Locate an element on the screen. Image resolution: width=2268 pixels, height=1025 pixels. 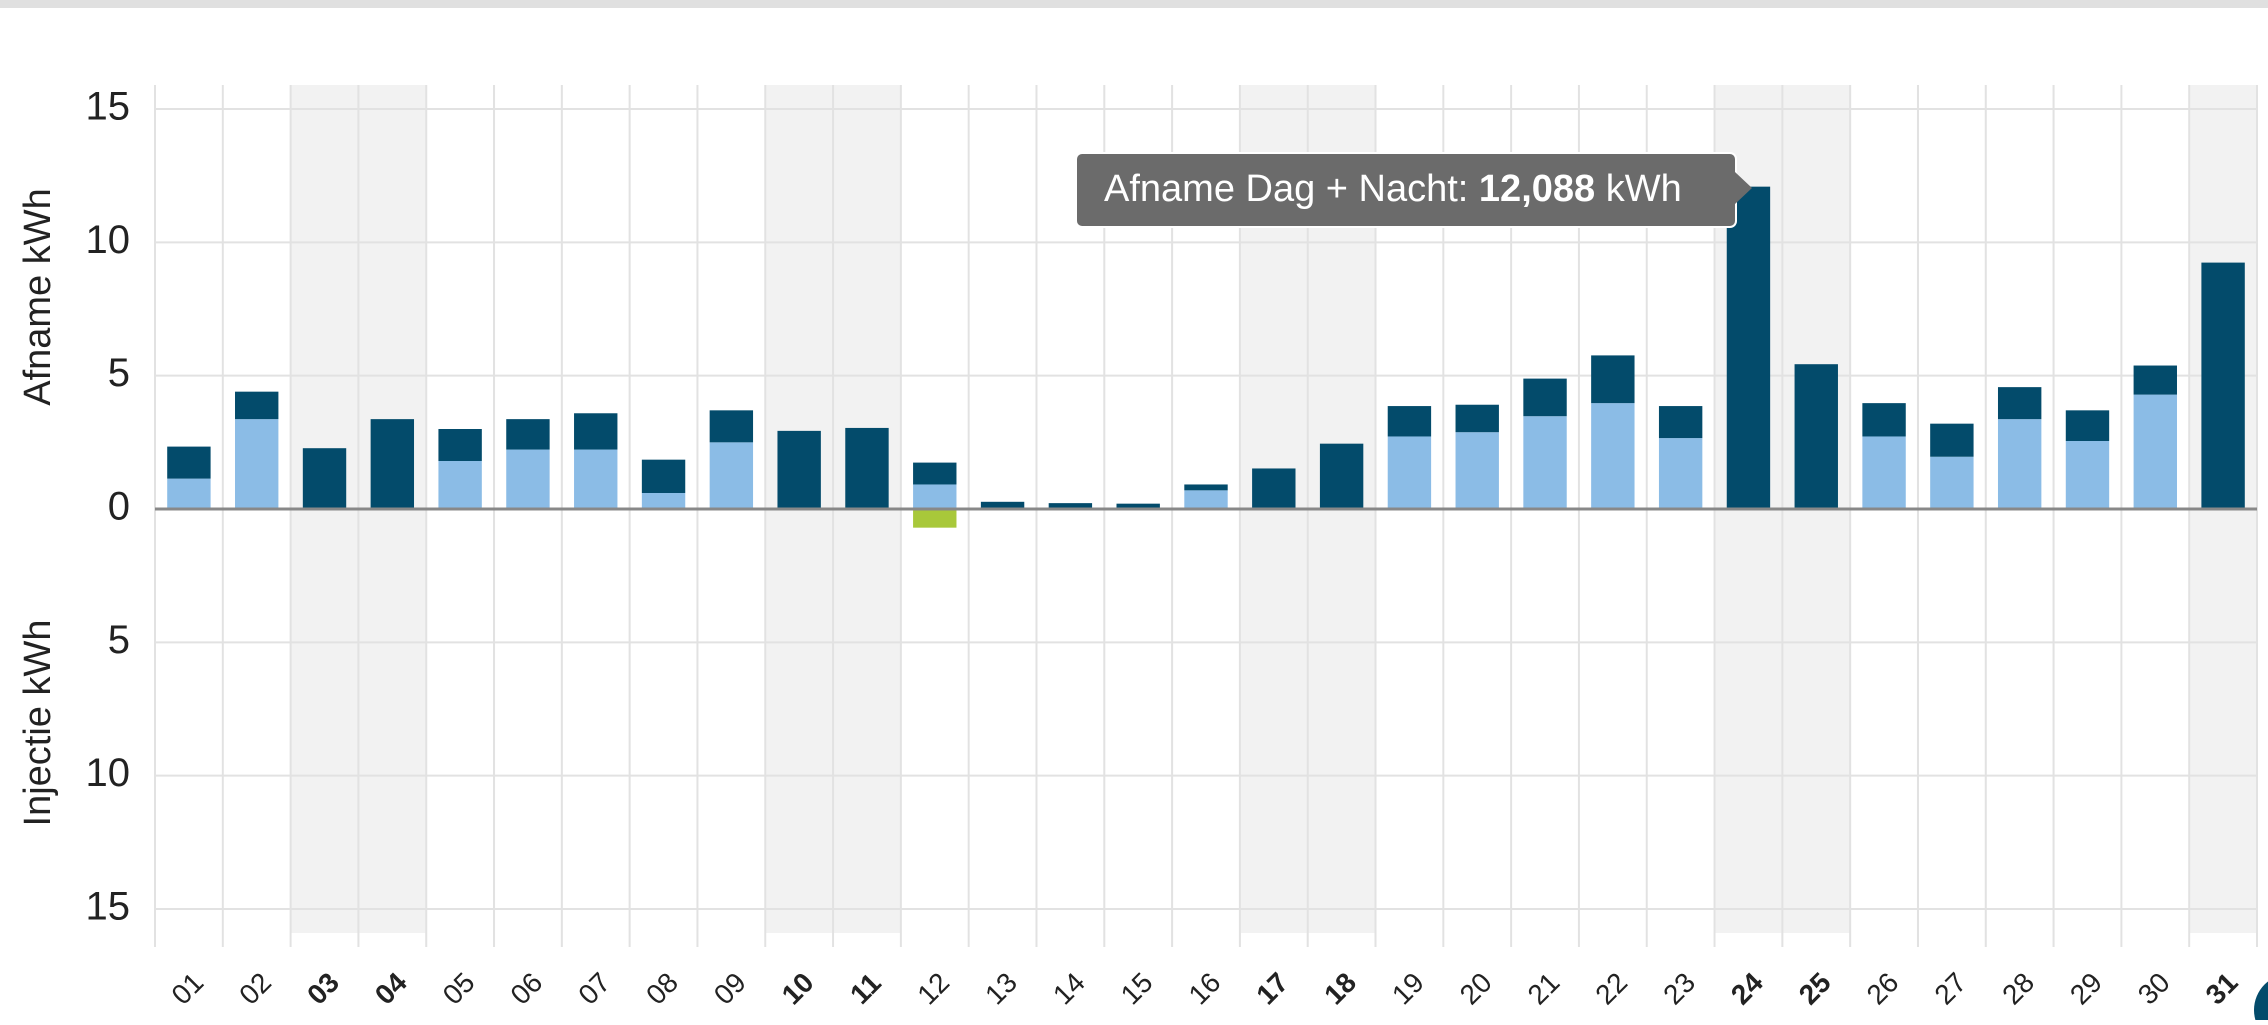
x-tick-label: 10 is located at coordinates (798, 989).